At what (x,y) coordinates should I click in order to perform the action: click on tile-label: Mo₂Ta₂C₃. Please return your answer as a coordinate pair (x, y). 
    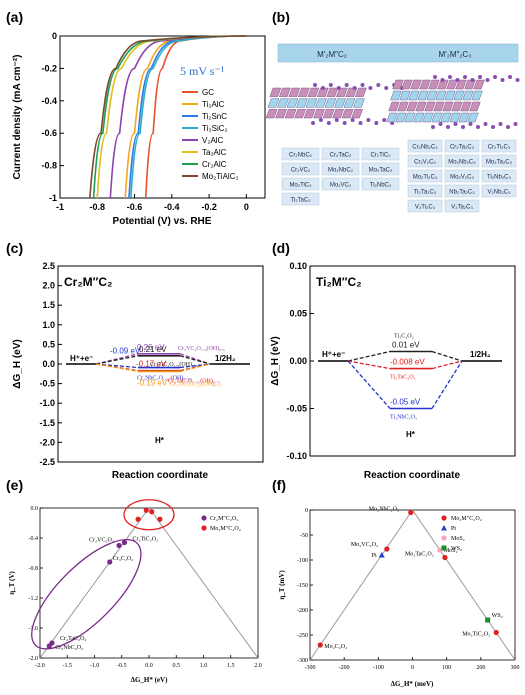
    Looking at the image, I should click on (499, 163).